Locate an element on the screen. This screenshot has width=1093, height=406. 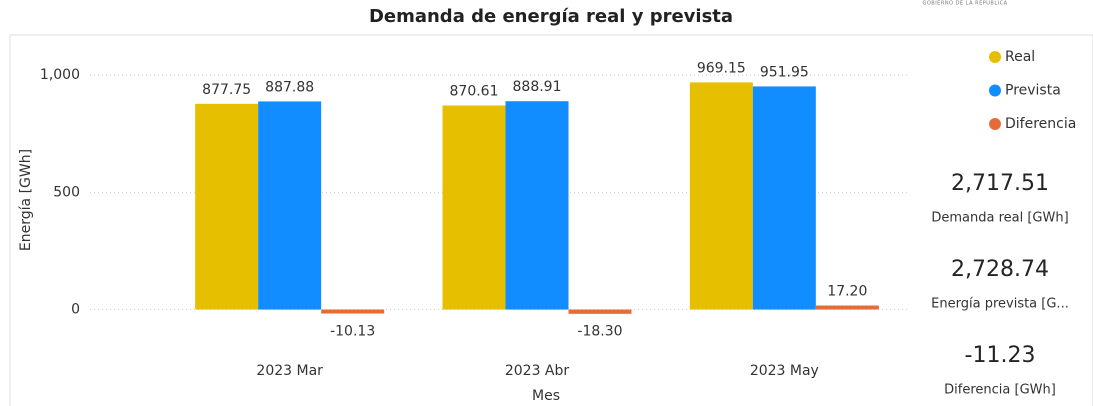
value-label: 888.91 is located at coordinates (537, 87).